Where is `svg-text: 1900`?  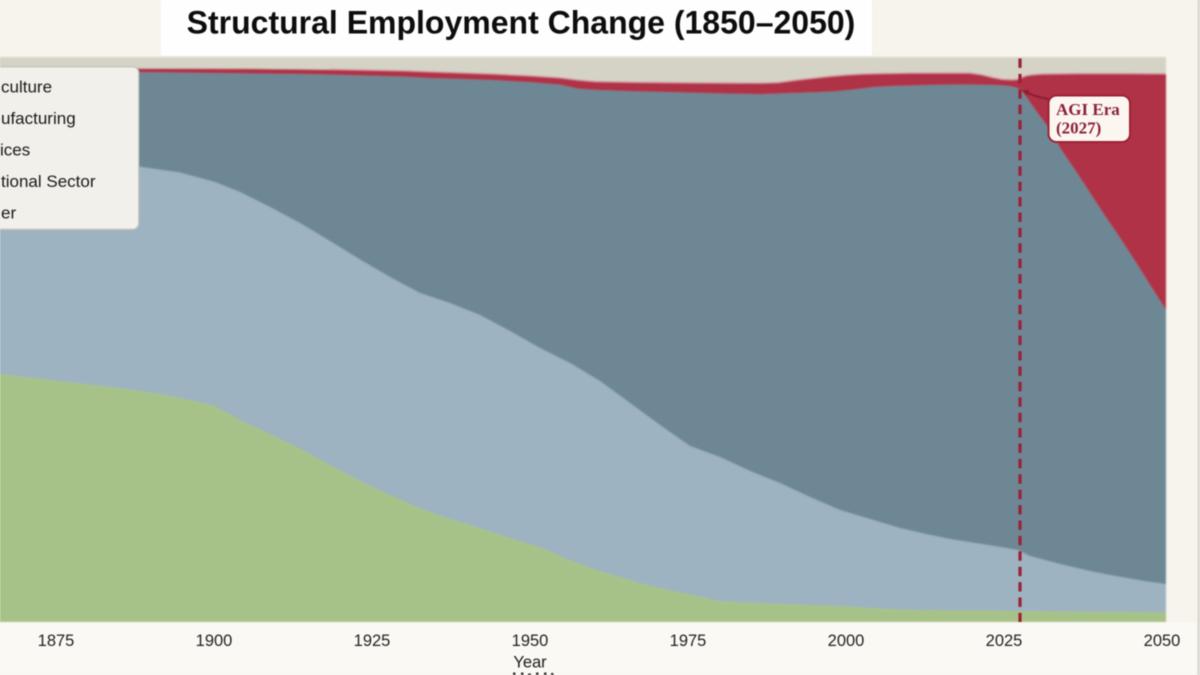
svg-text: 1900 is located at coordinates (214, 641).